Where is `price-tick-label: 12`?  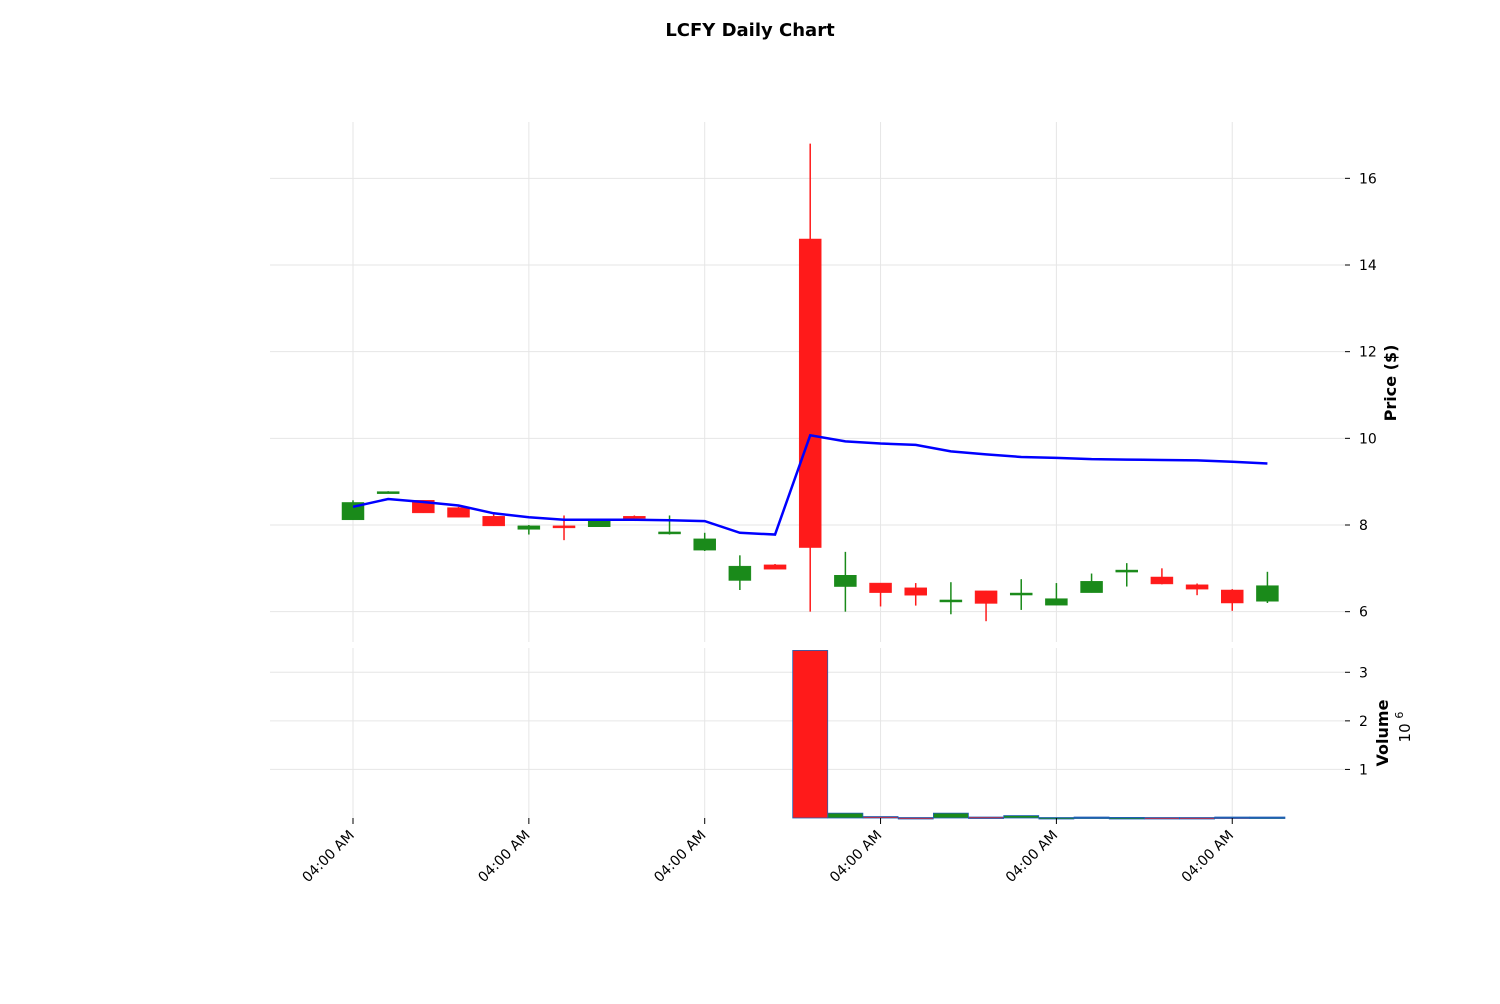
price-tick-label: 12 is located at coordinates (1368, 353).